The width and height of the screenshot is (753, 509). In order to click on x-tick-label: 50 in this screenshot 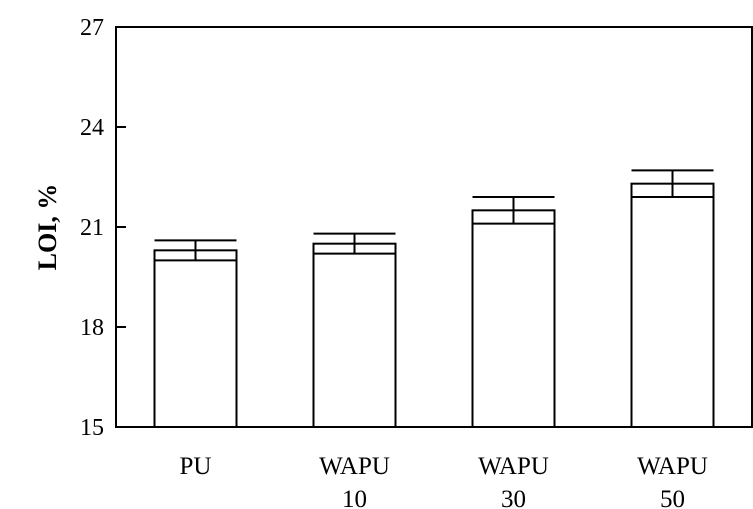, I will do `click(672, 497)`.